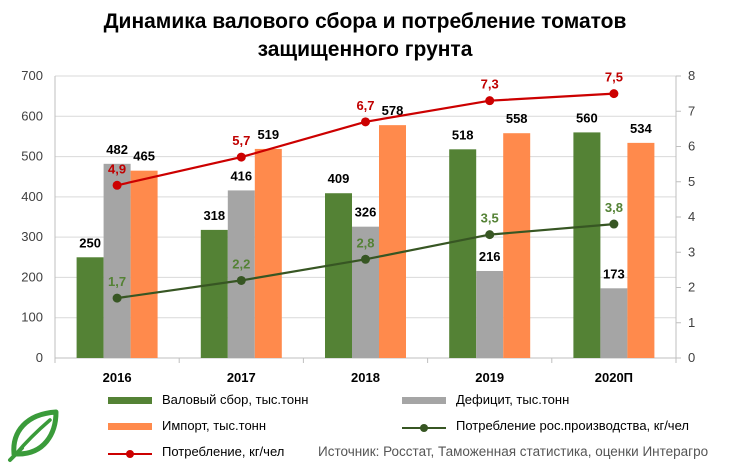 This screenshot has height=468, width=730. Describe the element at coordinates (339, 178) in the screenshot. I see `bar-data-label: 409` at that location.